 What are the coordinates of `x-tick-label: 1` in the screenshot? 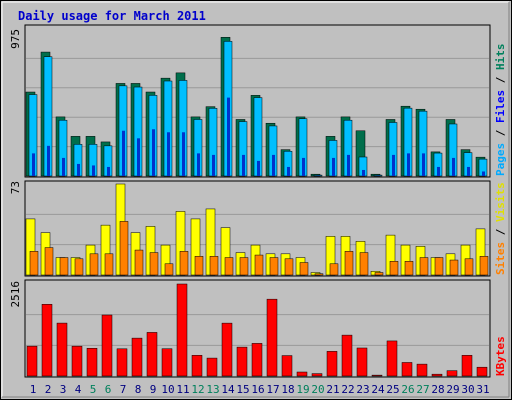 It's located at (33, 389).